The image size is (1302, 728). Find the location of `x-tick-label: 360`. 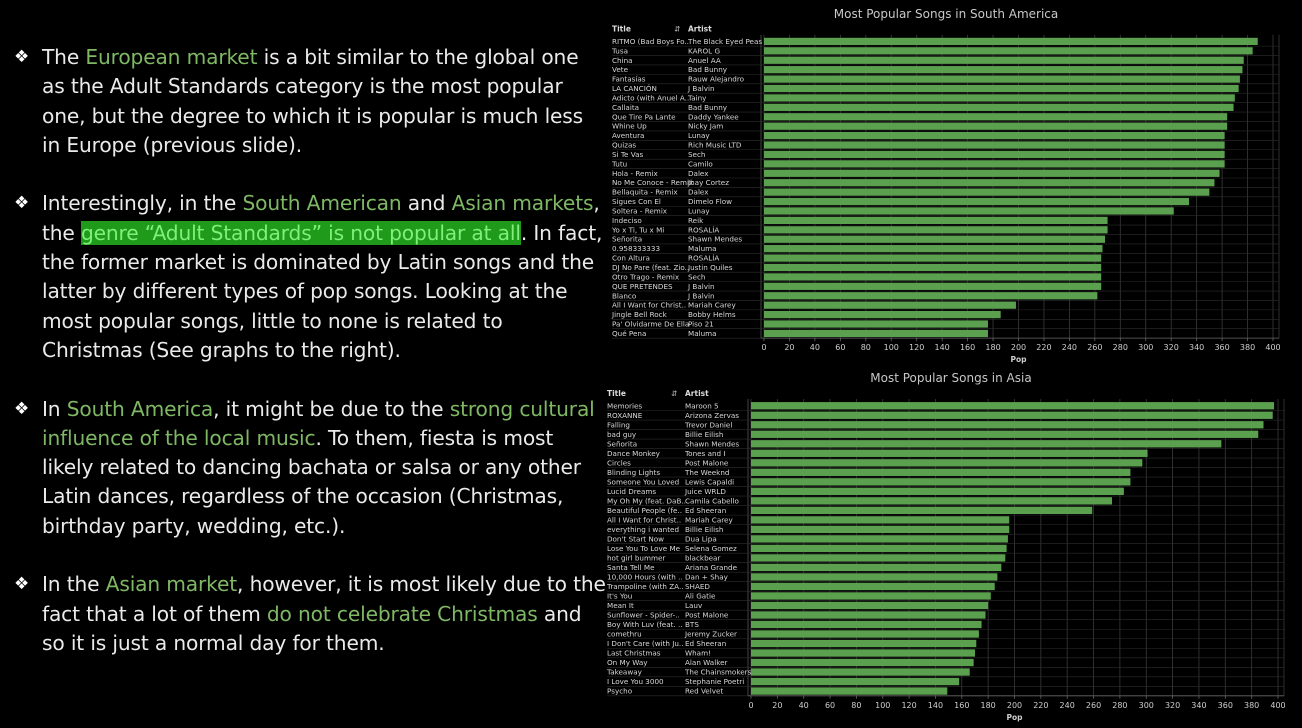

x-tick-label: 360 is located at coordinates (1221, 347).